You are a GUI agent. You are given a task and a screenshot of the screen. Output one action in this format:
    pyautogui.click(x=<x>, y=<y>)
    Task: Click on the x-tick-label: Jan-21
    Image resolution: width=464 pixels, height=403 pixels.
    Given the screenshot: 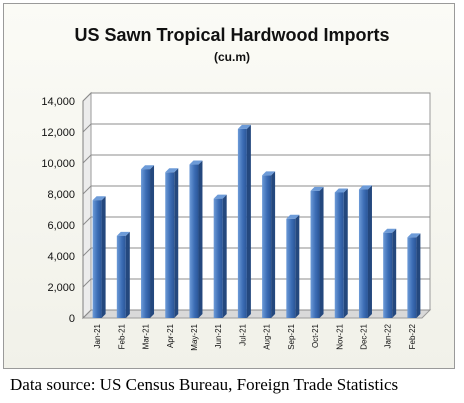 What is the action you would take?
    pyautogui.click(x=97, y=335)
    